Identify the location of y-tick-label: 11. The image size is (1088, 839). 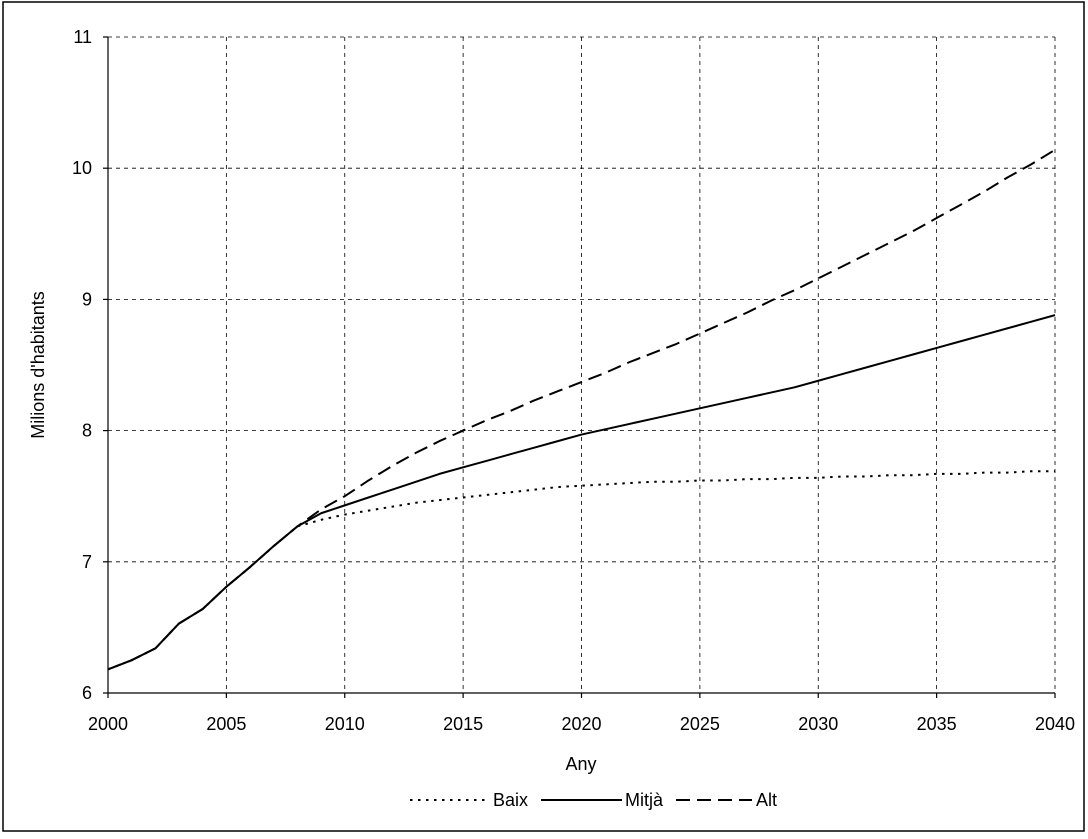
(82, 37).